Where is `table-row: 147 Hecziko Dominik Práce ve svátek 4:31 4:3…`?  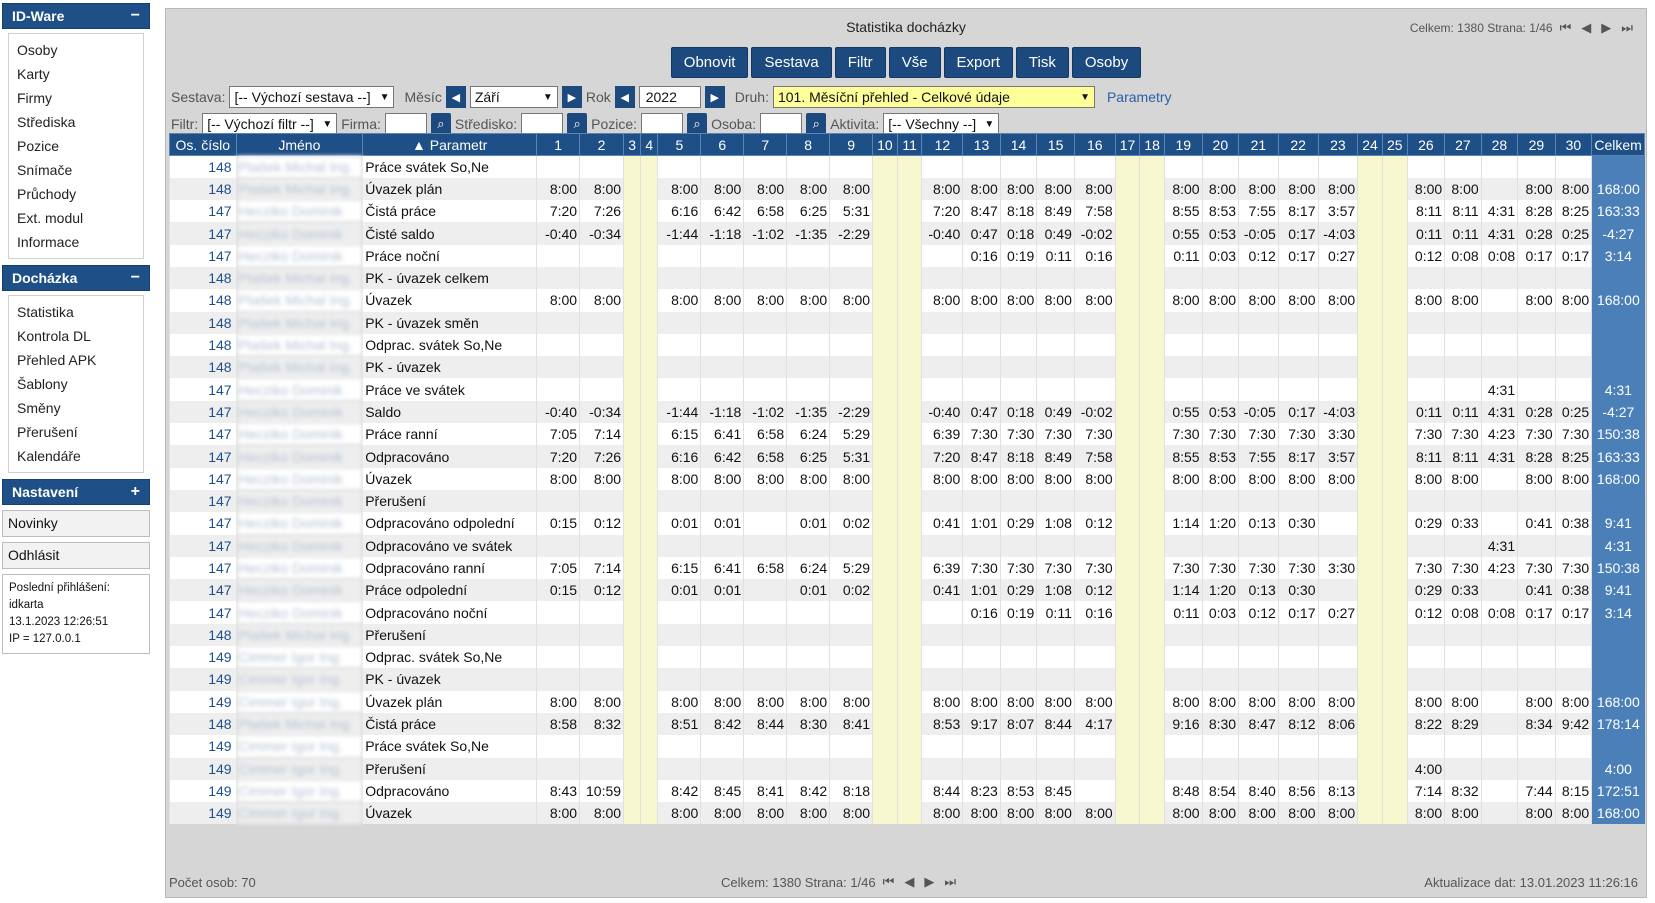 table-row: 147 Hecziko Dominik Práce ve svátek 4:31 4:3… is located at coordinates (907, 389).